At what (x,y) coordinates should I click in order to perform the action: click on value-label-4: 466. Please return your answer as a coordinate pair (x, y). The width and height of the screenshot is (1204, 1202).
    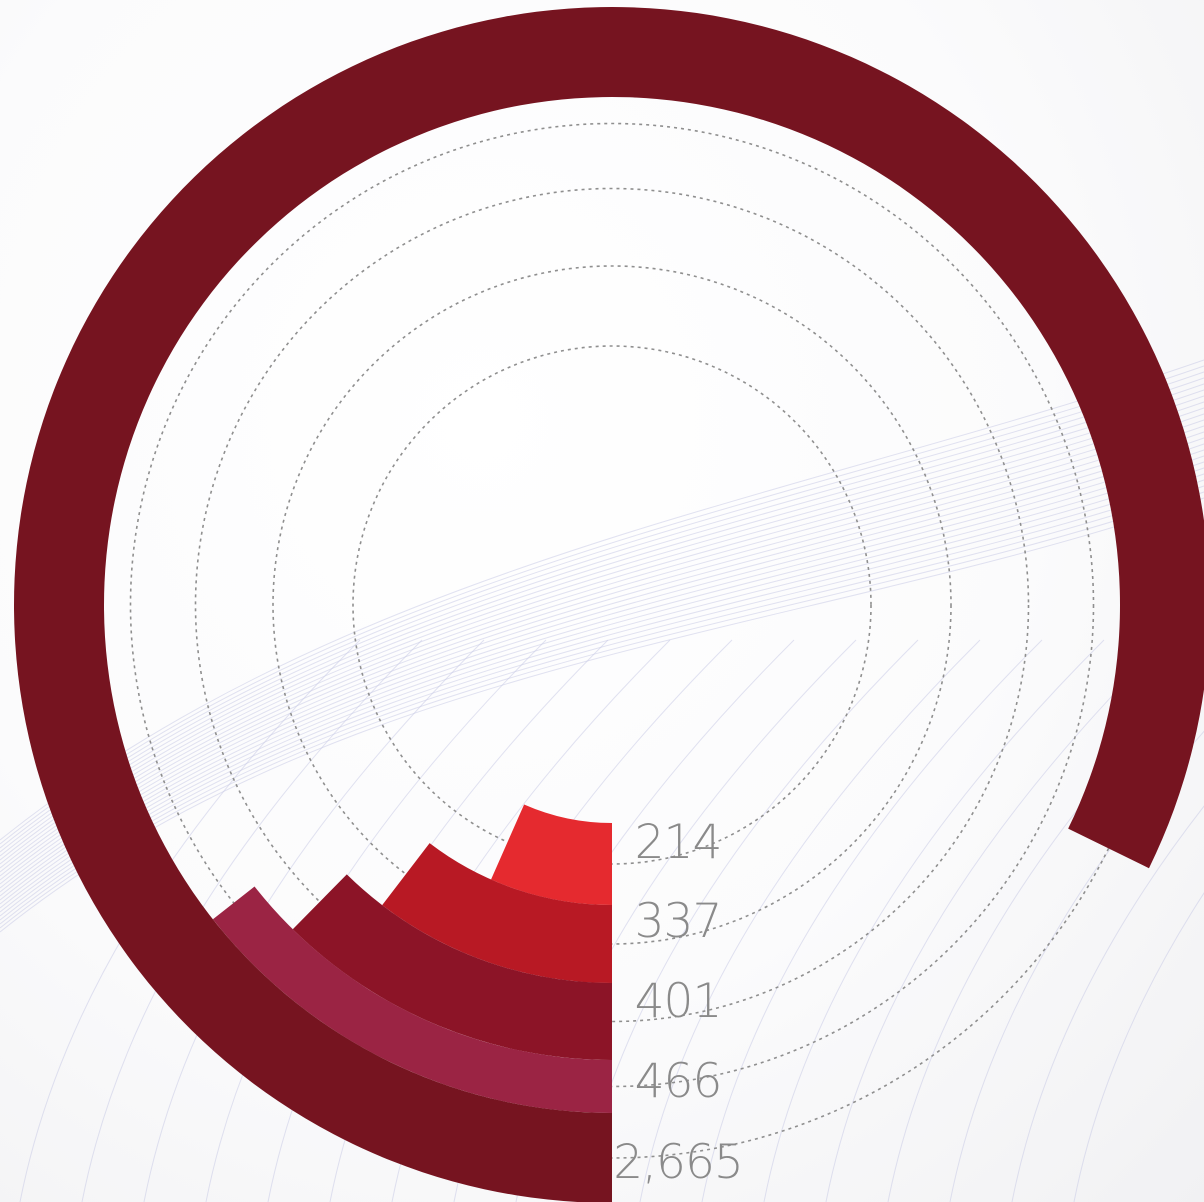
    Looking at the image, I should click on (678, 1081).